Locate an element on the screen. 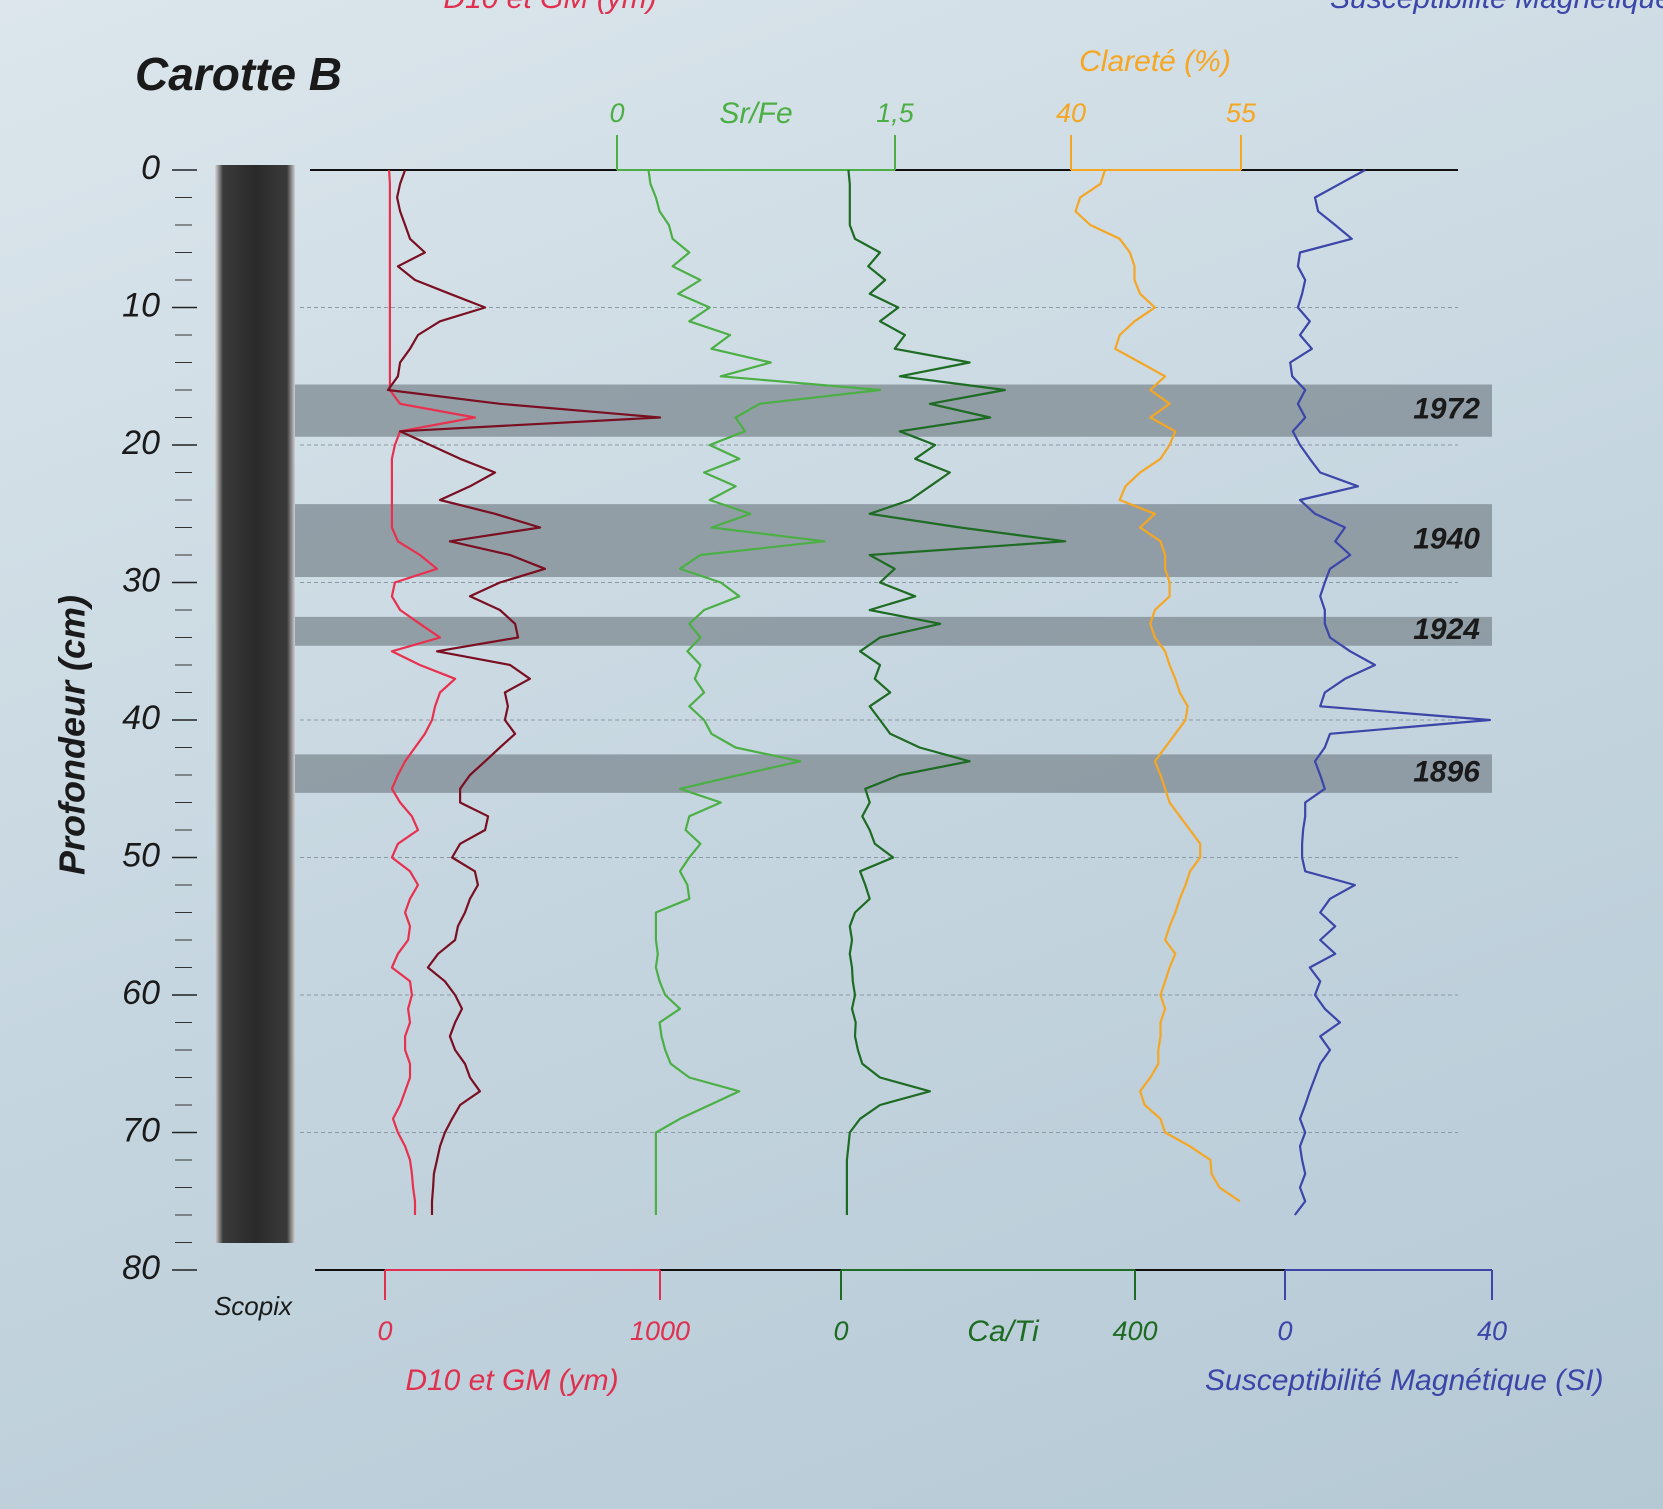  axis-title: Clareté (%) is located at coordinates (1155, 61).